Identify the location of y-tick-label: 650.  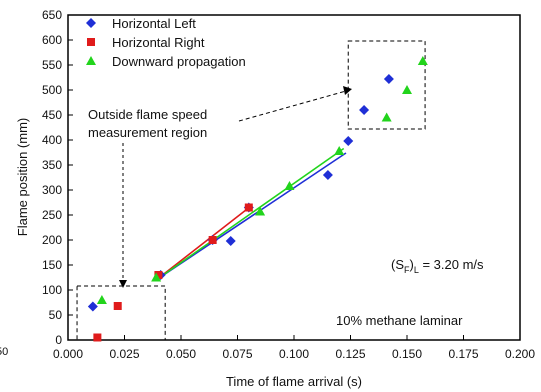
(52, 15).